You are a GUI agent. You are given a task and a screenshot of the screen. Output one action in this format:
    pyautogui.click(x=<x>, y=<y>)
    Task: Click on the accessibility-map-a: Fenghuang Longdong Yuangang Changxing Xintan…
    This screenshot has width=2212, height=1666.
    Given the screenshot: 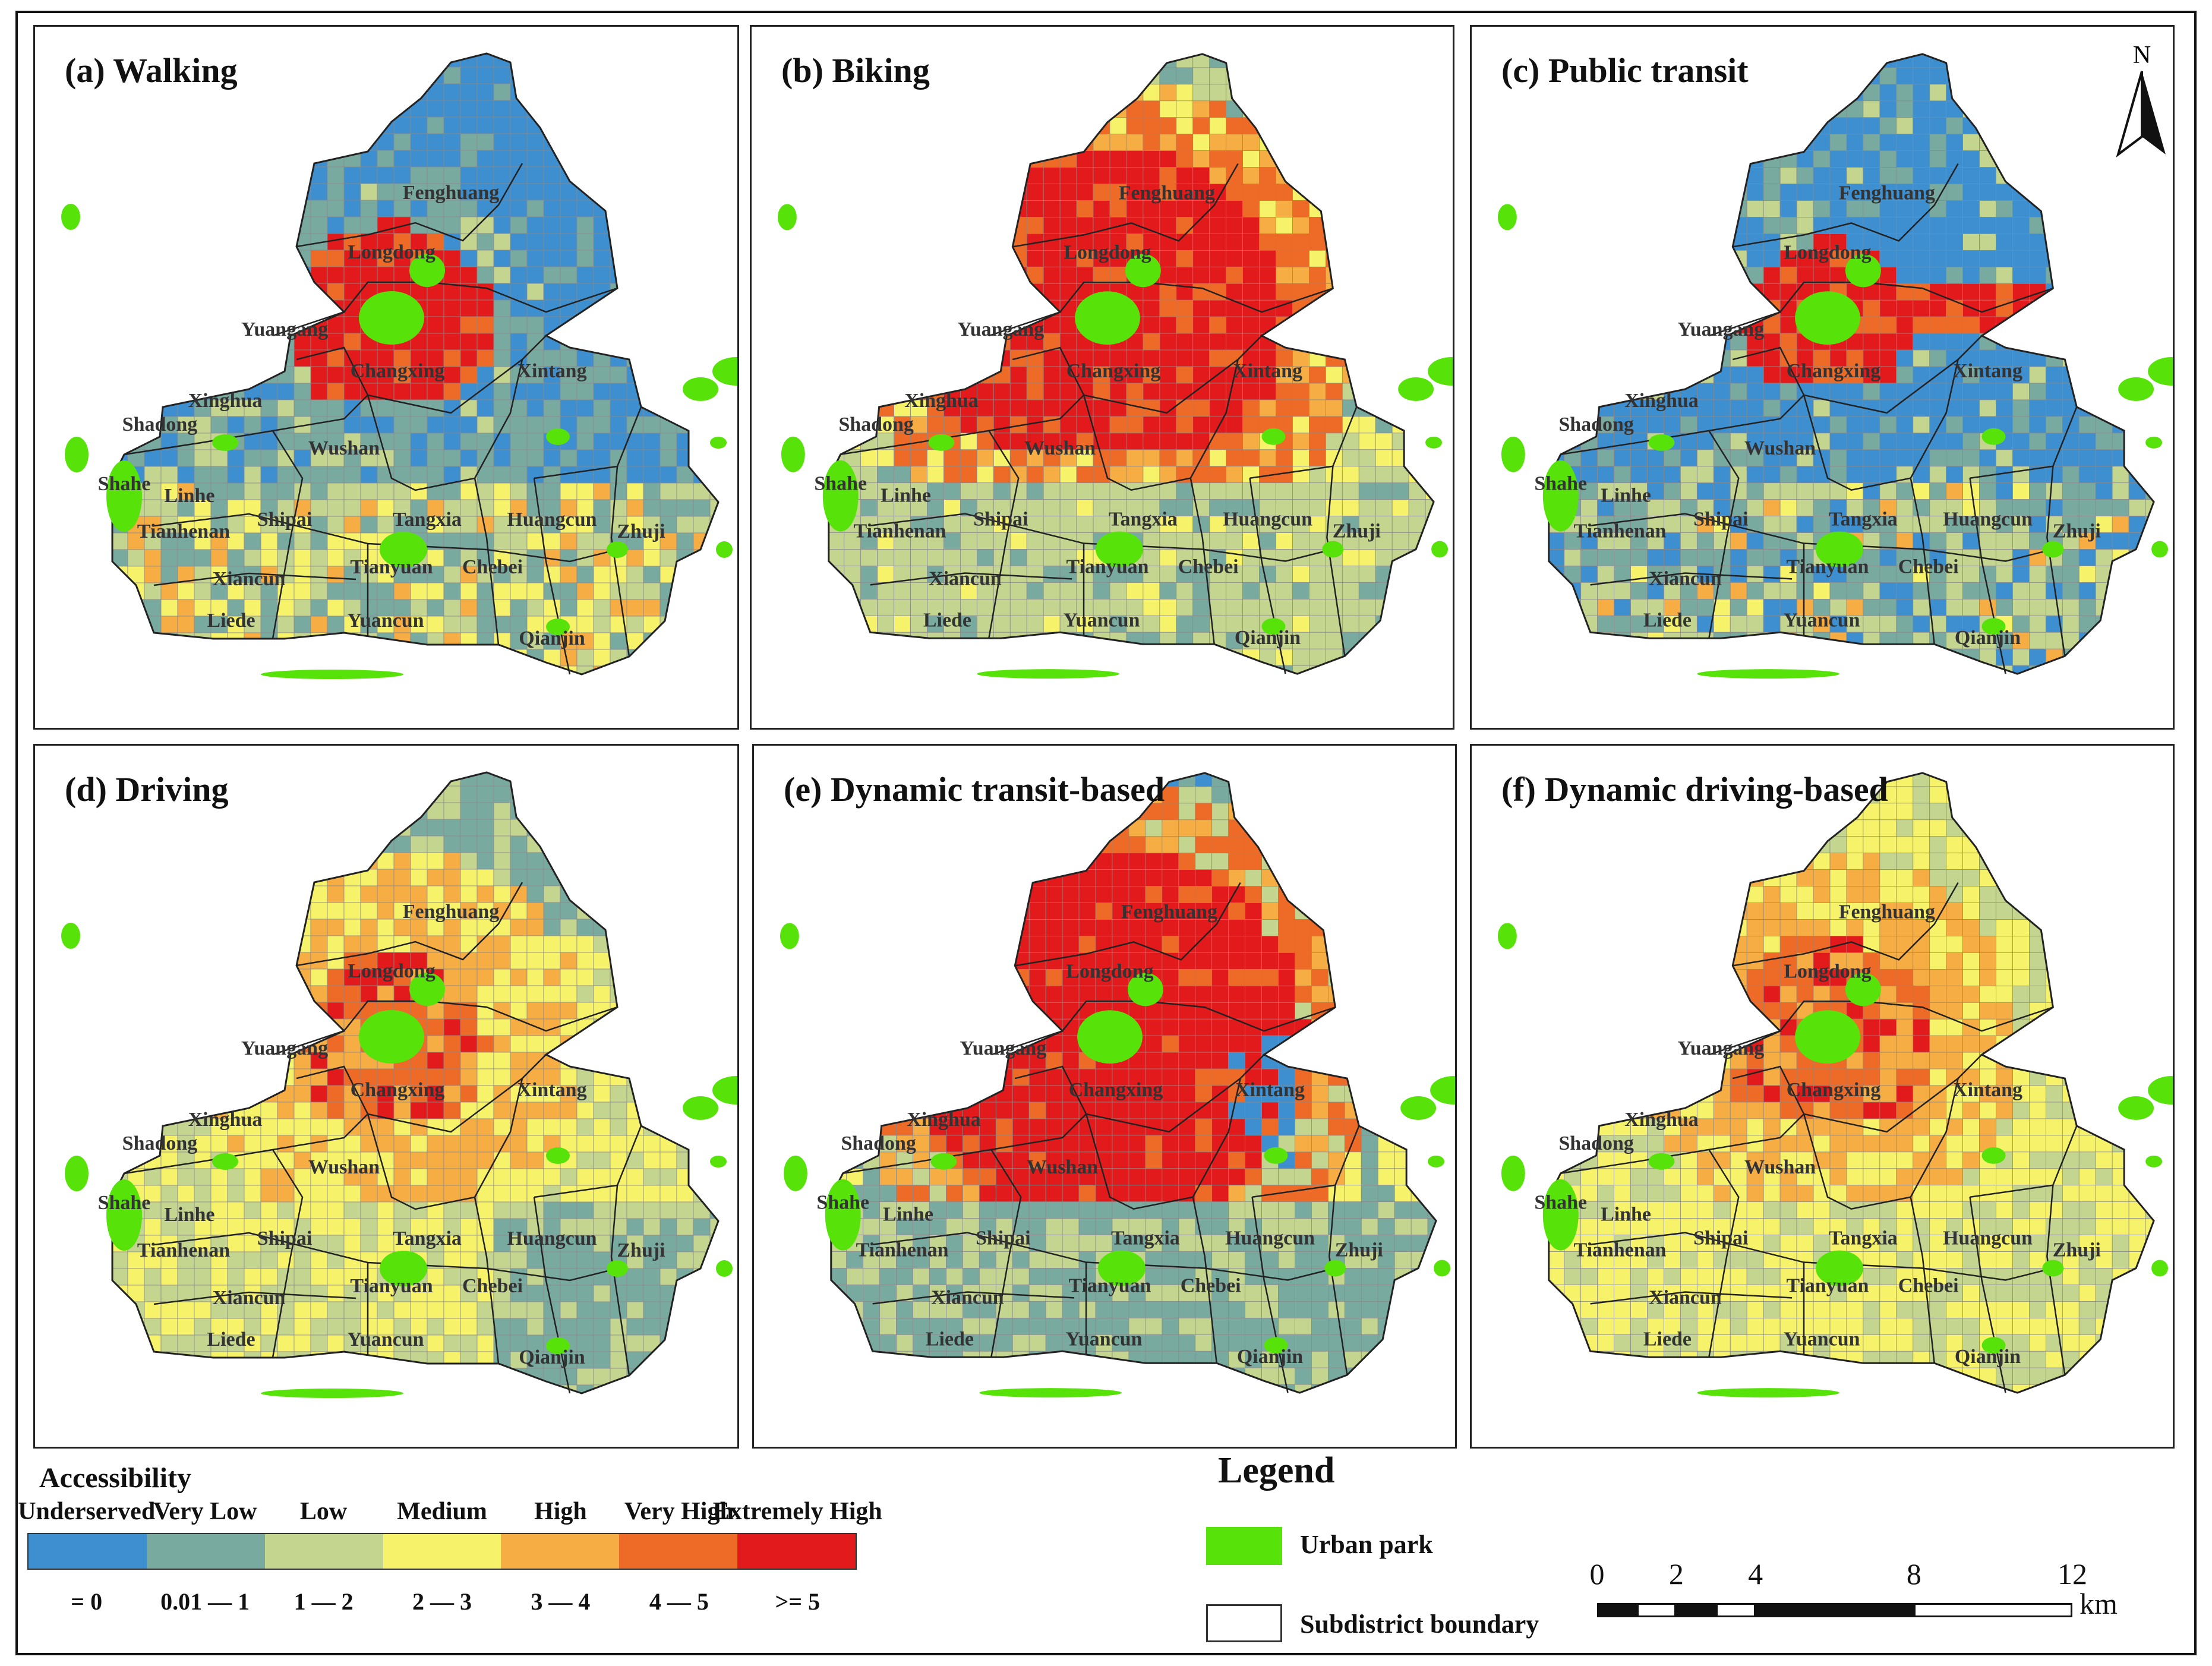 What is the action you would take?
    pyautogui.click(x=399, y=366)
    